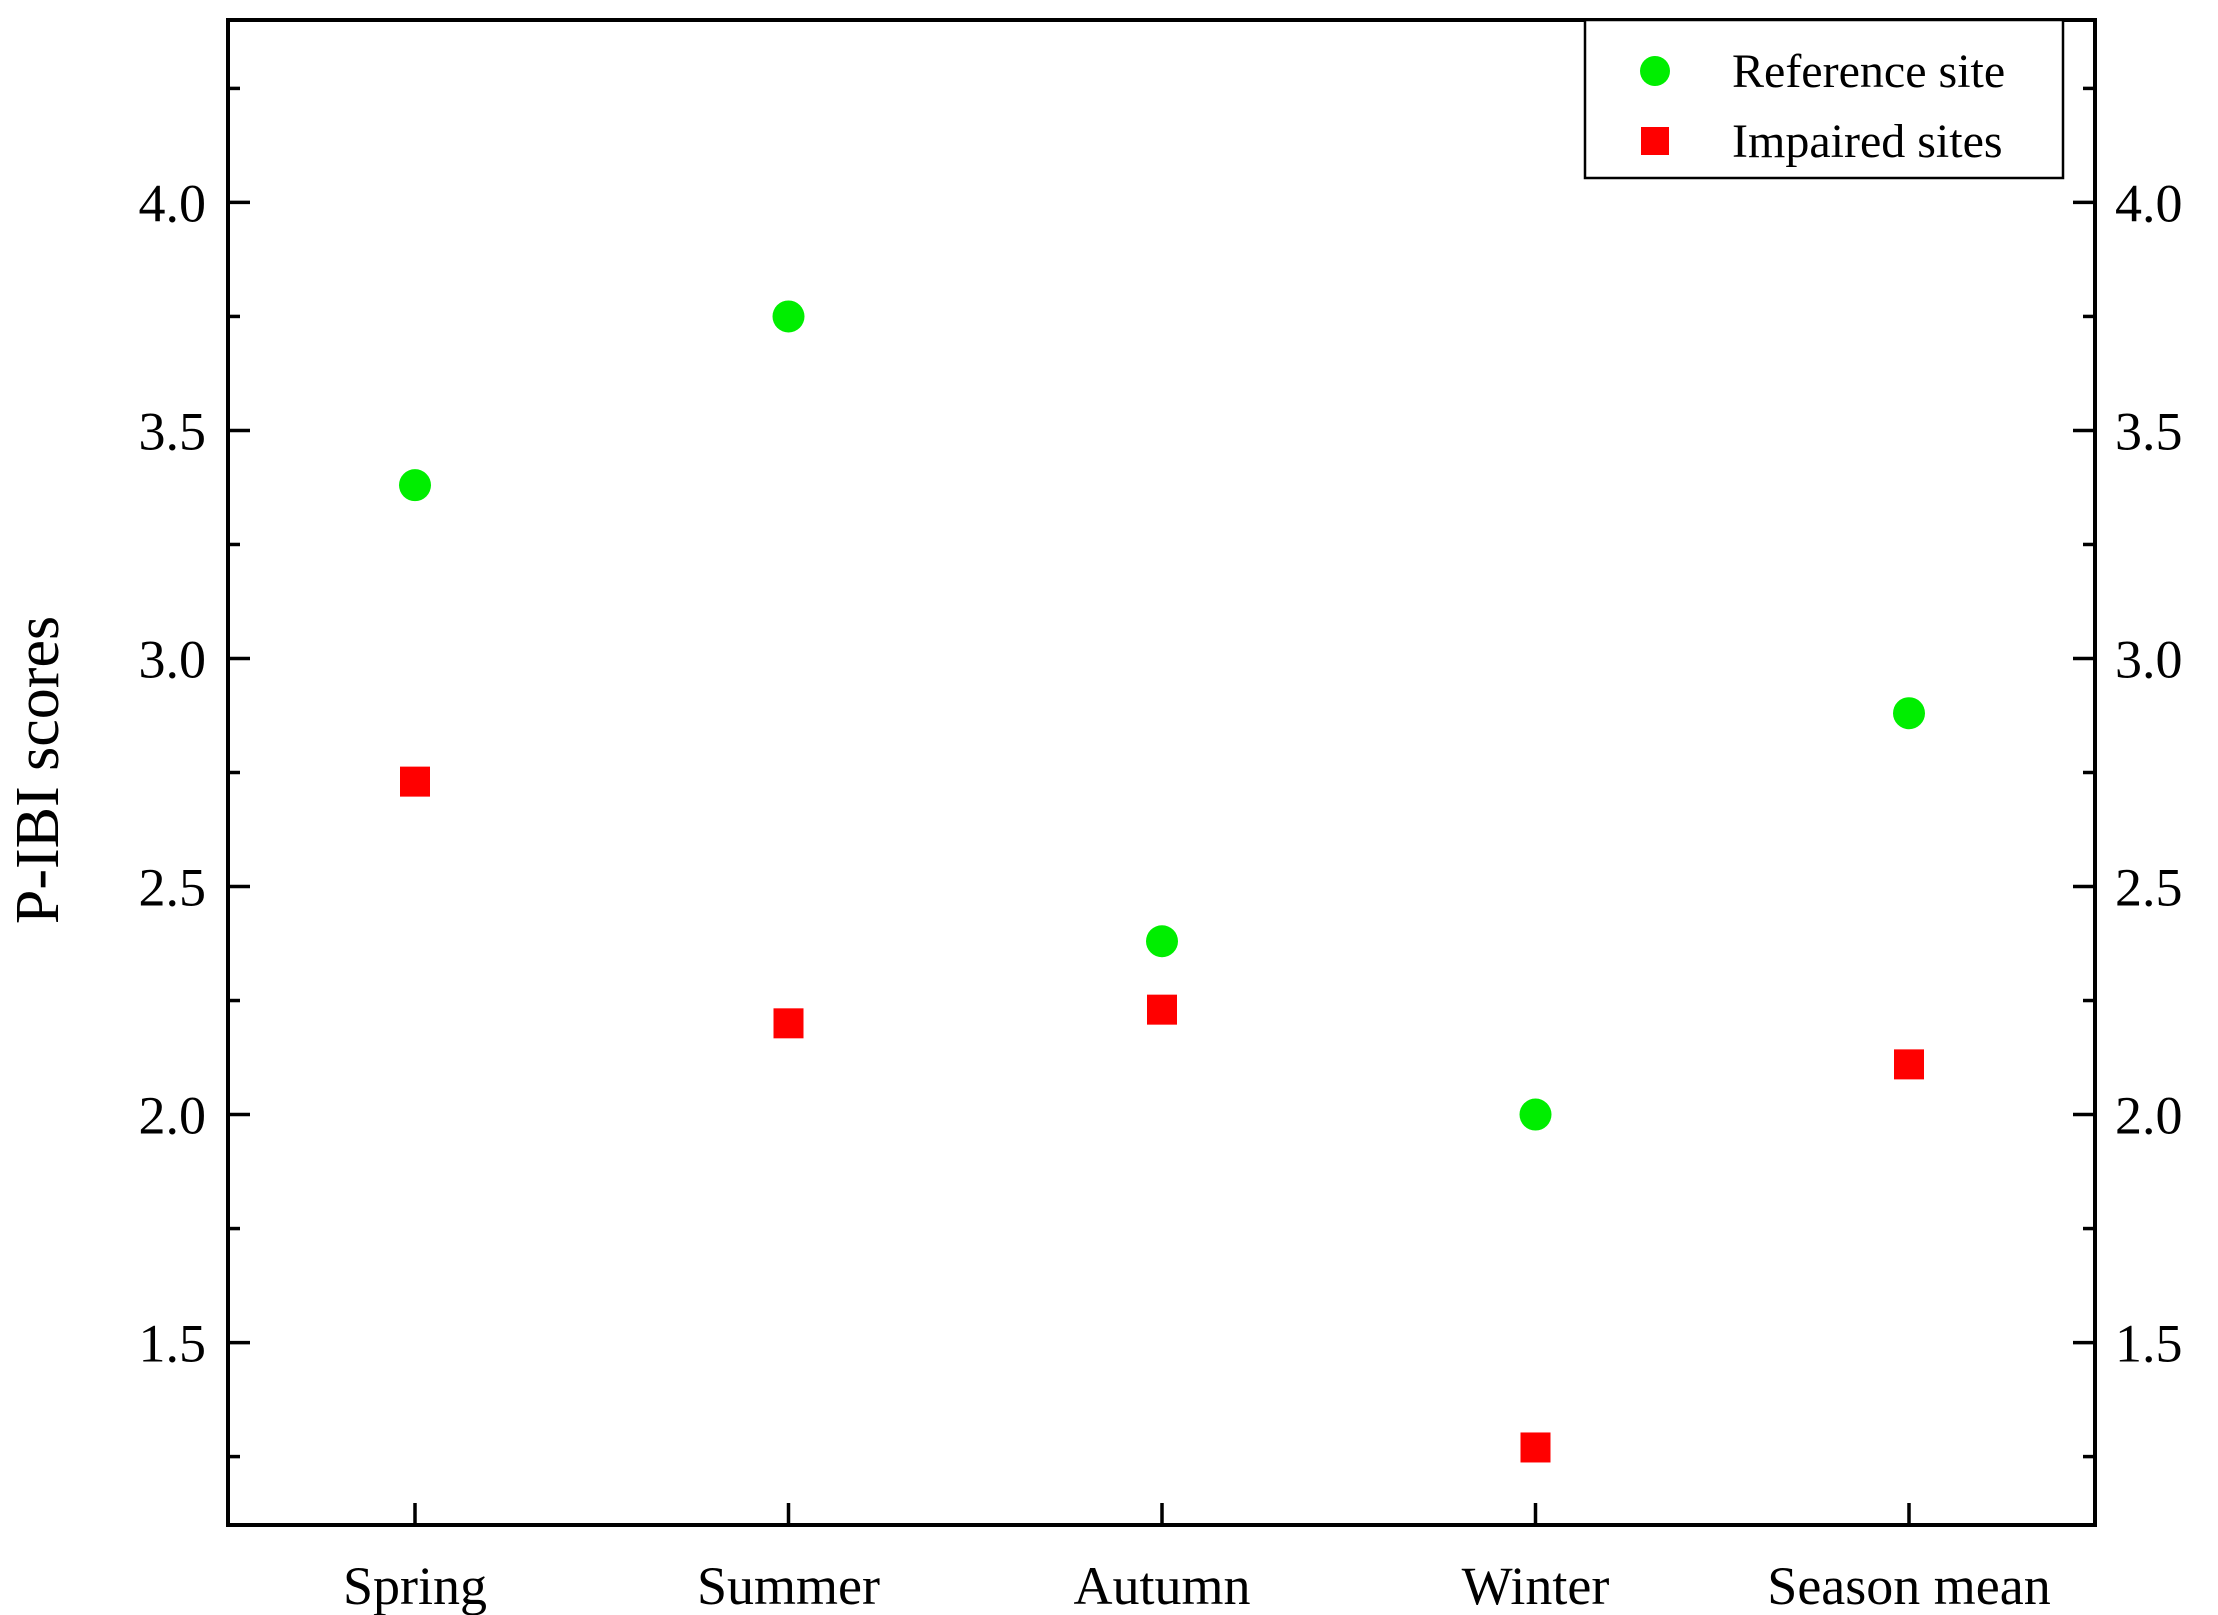 The width and height of the screenshot is (2218, 1615). Describe the element at coordinates (2149, 431) in the screenshot. I see `y-tick-label-right: 3.5` at that location.